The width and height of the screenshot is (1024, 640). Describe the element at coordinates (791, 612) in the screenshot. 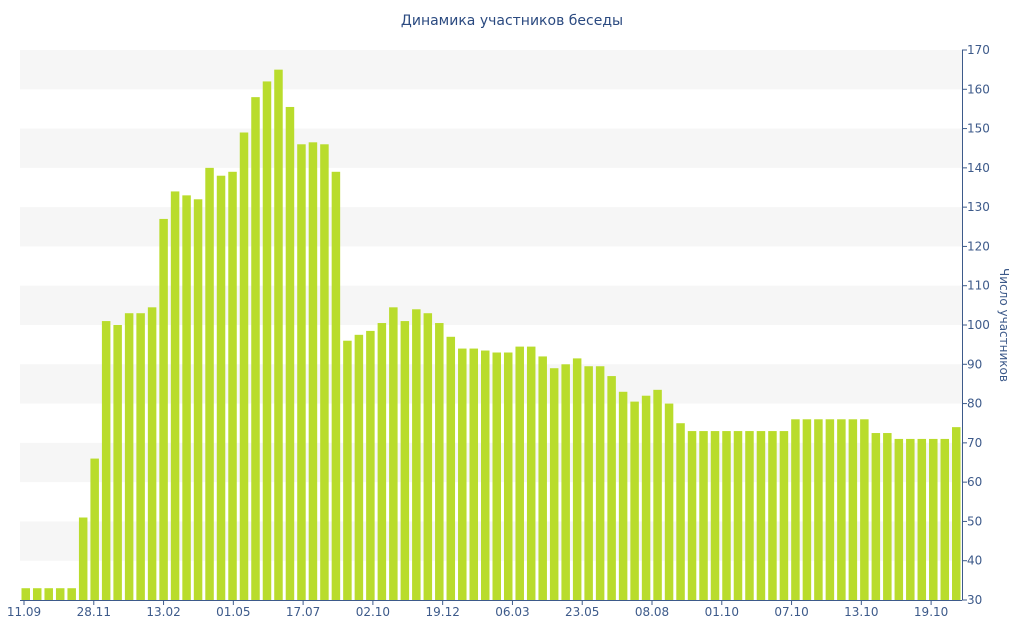

I see `x-tick-label: 07.10` at that location.